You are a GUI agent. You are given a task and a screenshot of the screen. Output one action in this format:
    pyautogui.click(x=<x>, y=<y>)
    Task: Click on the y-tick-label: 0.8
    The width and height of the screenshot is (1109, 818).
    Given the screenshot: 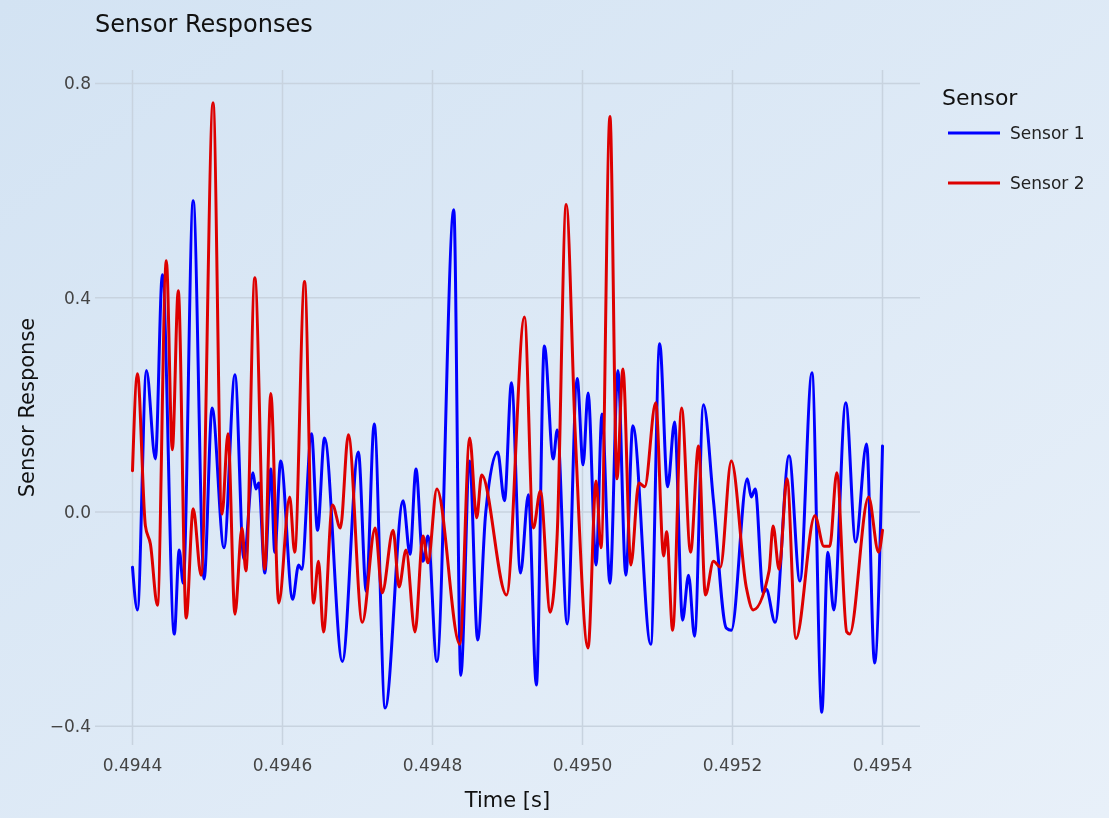 What is the action you would take?
    pyautogui.click(x=77, y=83)
    